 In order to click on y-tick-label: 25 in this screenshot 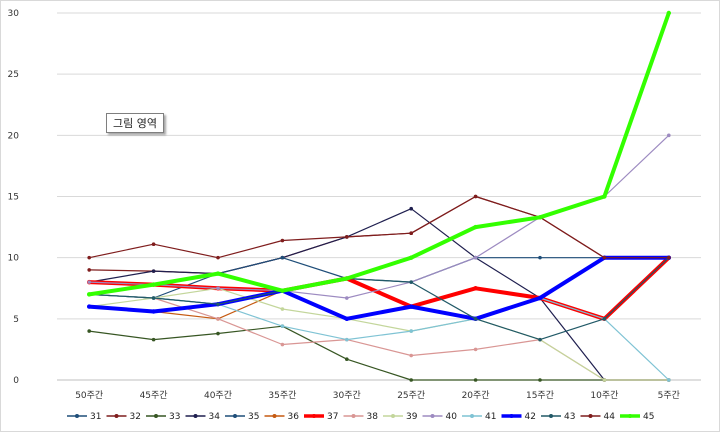, I will do `click(13, 75)`.